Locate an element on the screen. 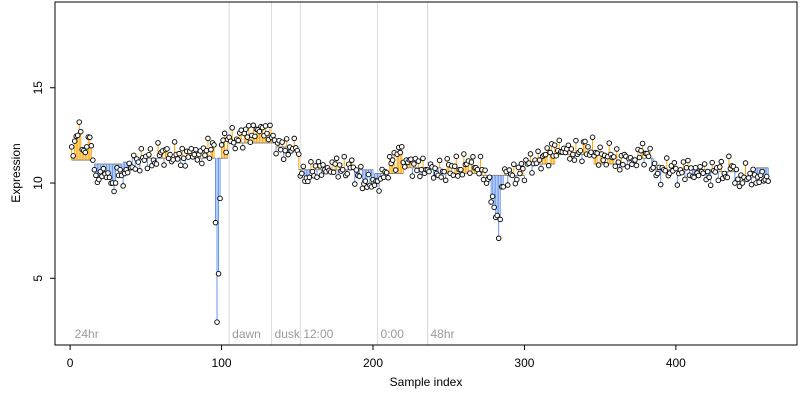 The height and width of the screenshot is (400, 800). x-tick-label-300: 300 is located at coordinates (524, 363).